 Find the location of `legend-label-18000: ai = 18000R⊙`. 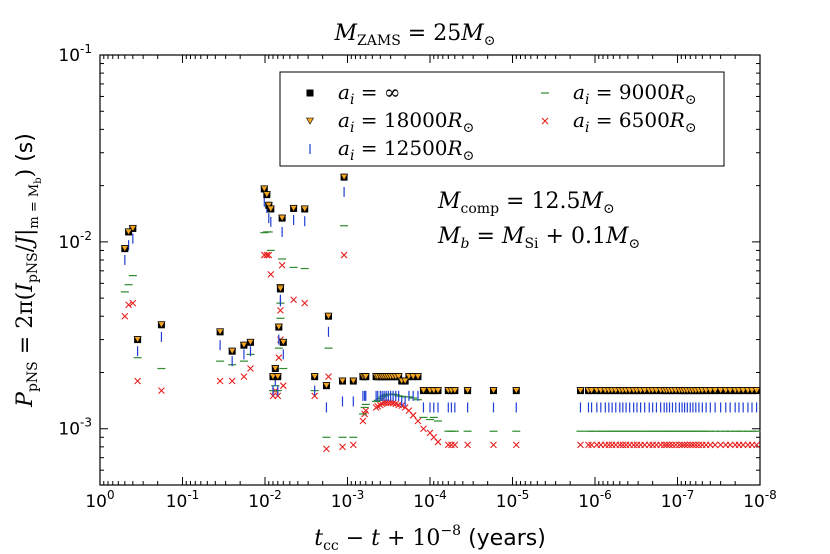

legend-label-18000: ai = 18000R⊙ is located at coordinates (406, 122).